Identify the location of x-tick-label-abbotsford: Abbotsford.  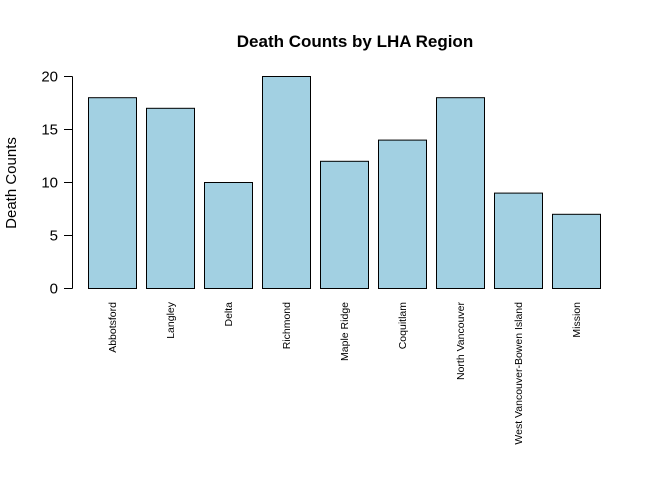
(113, 327).